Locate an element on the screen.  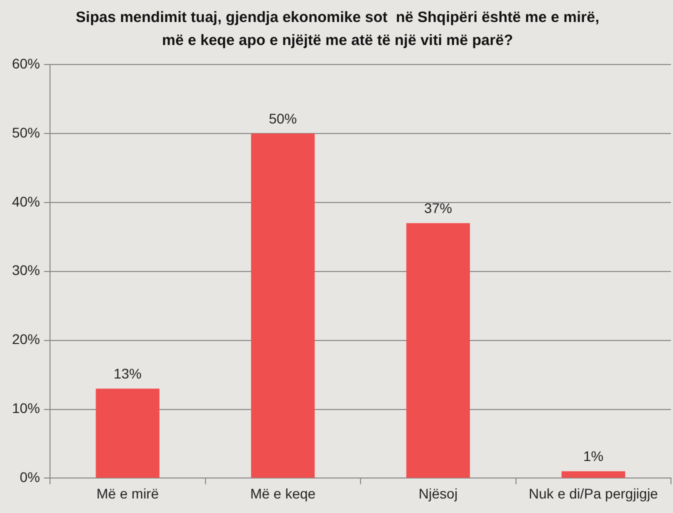
y-tick-label: 30% is located at coordinates (26, 270).